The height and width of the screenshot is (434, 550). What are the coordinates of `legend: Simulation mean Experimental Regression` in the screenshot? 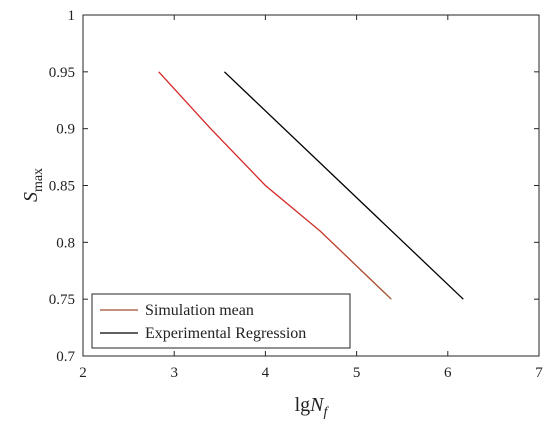 It's located at (221, 321).